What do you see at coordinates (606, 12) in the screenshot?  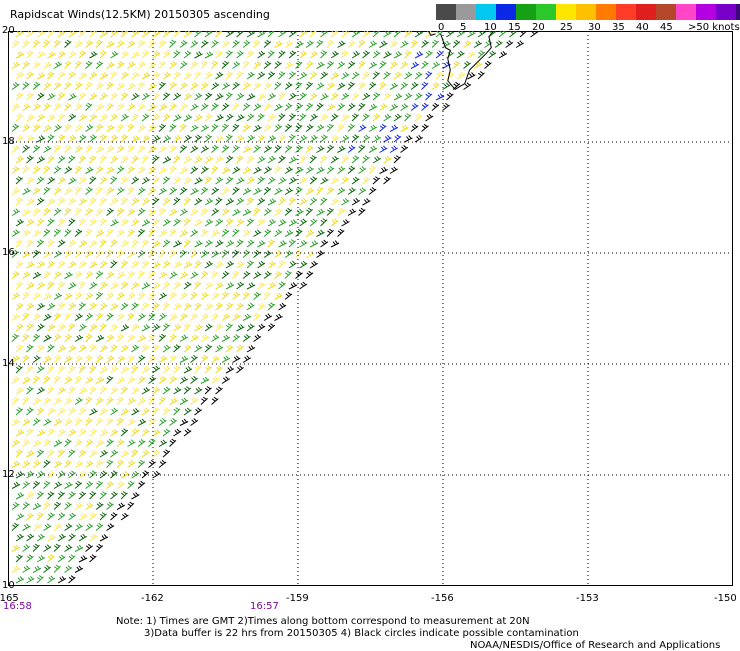 I see `legend-swatch` at bounding box center [606, 12].